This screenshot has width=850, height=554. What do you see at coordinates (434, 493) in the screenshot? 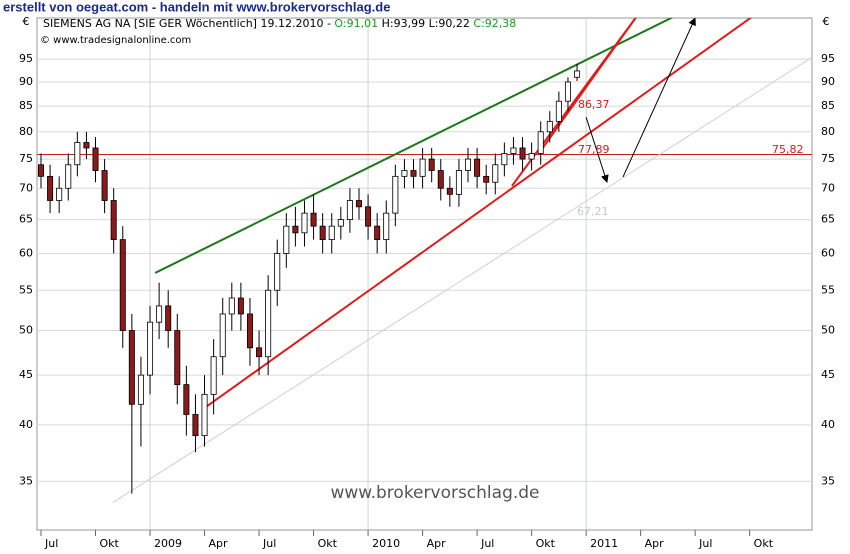
I see `watermark: www.brokervorschlag.de` at bounding box center [434, 493].